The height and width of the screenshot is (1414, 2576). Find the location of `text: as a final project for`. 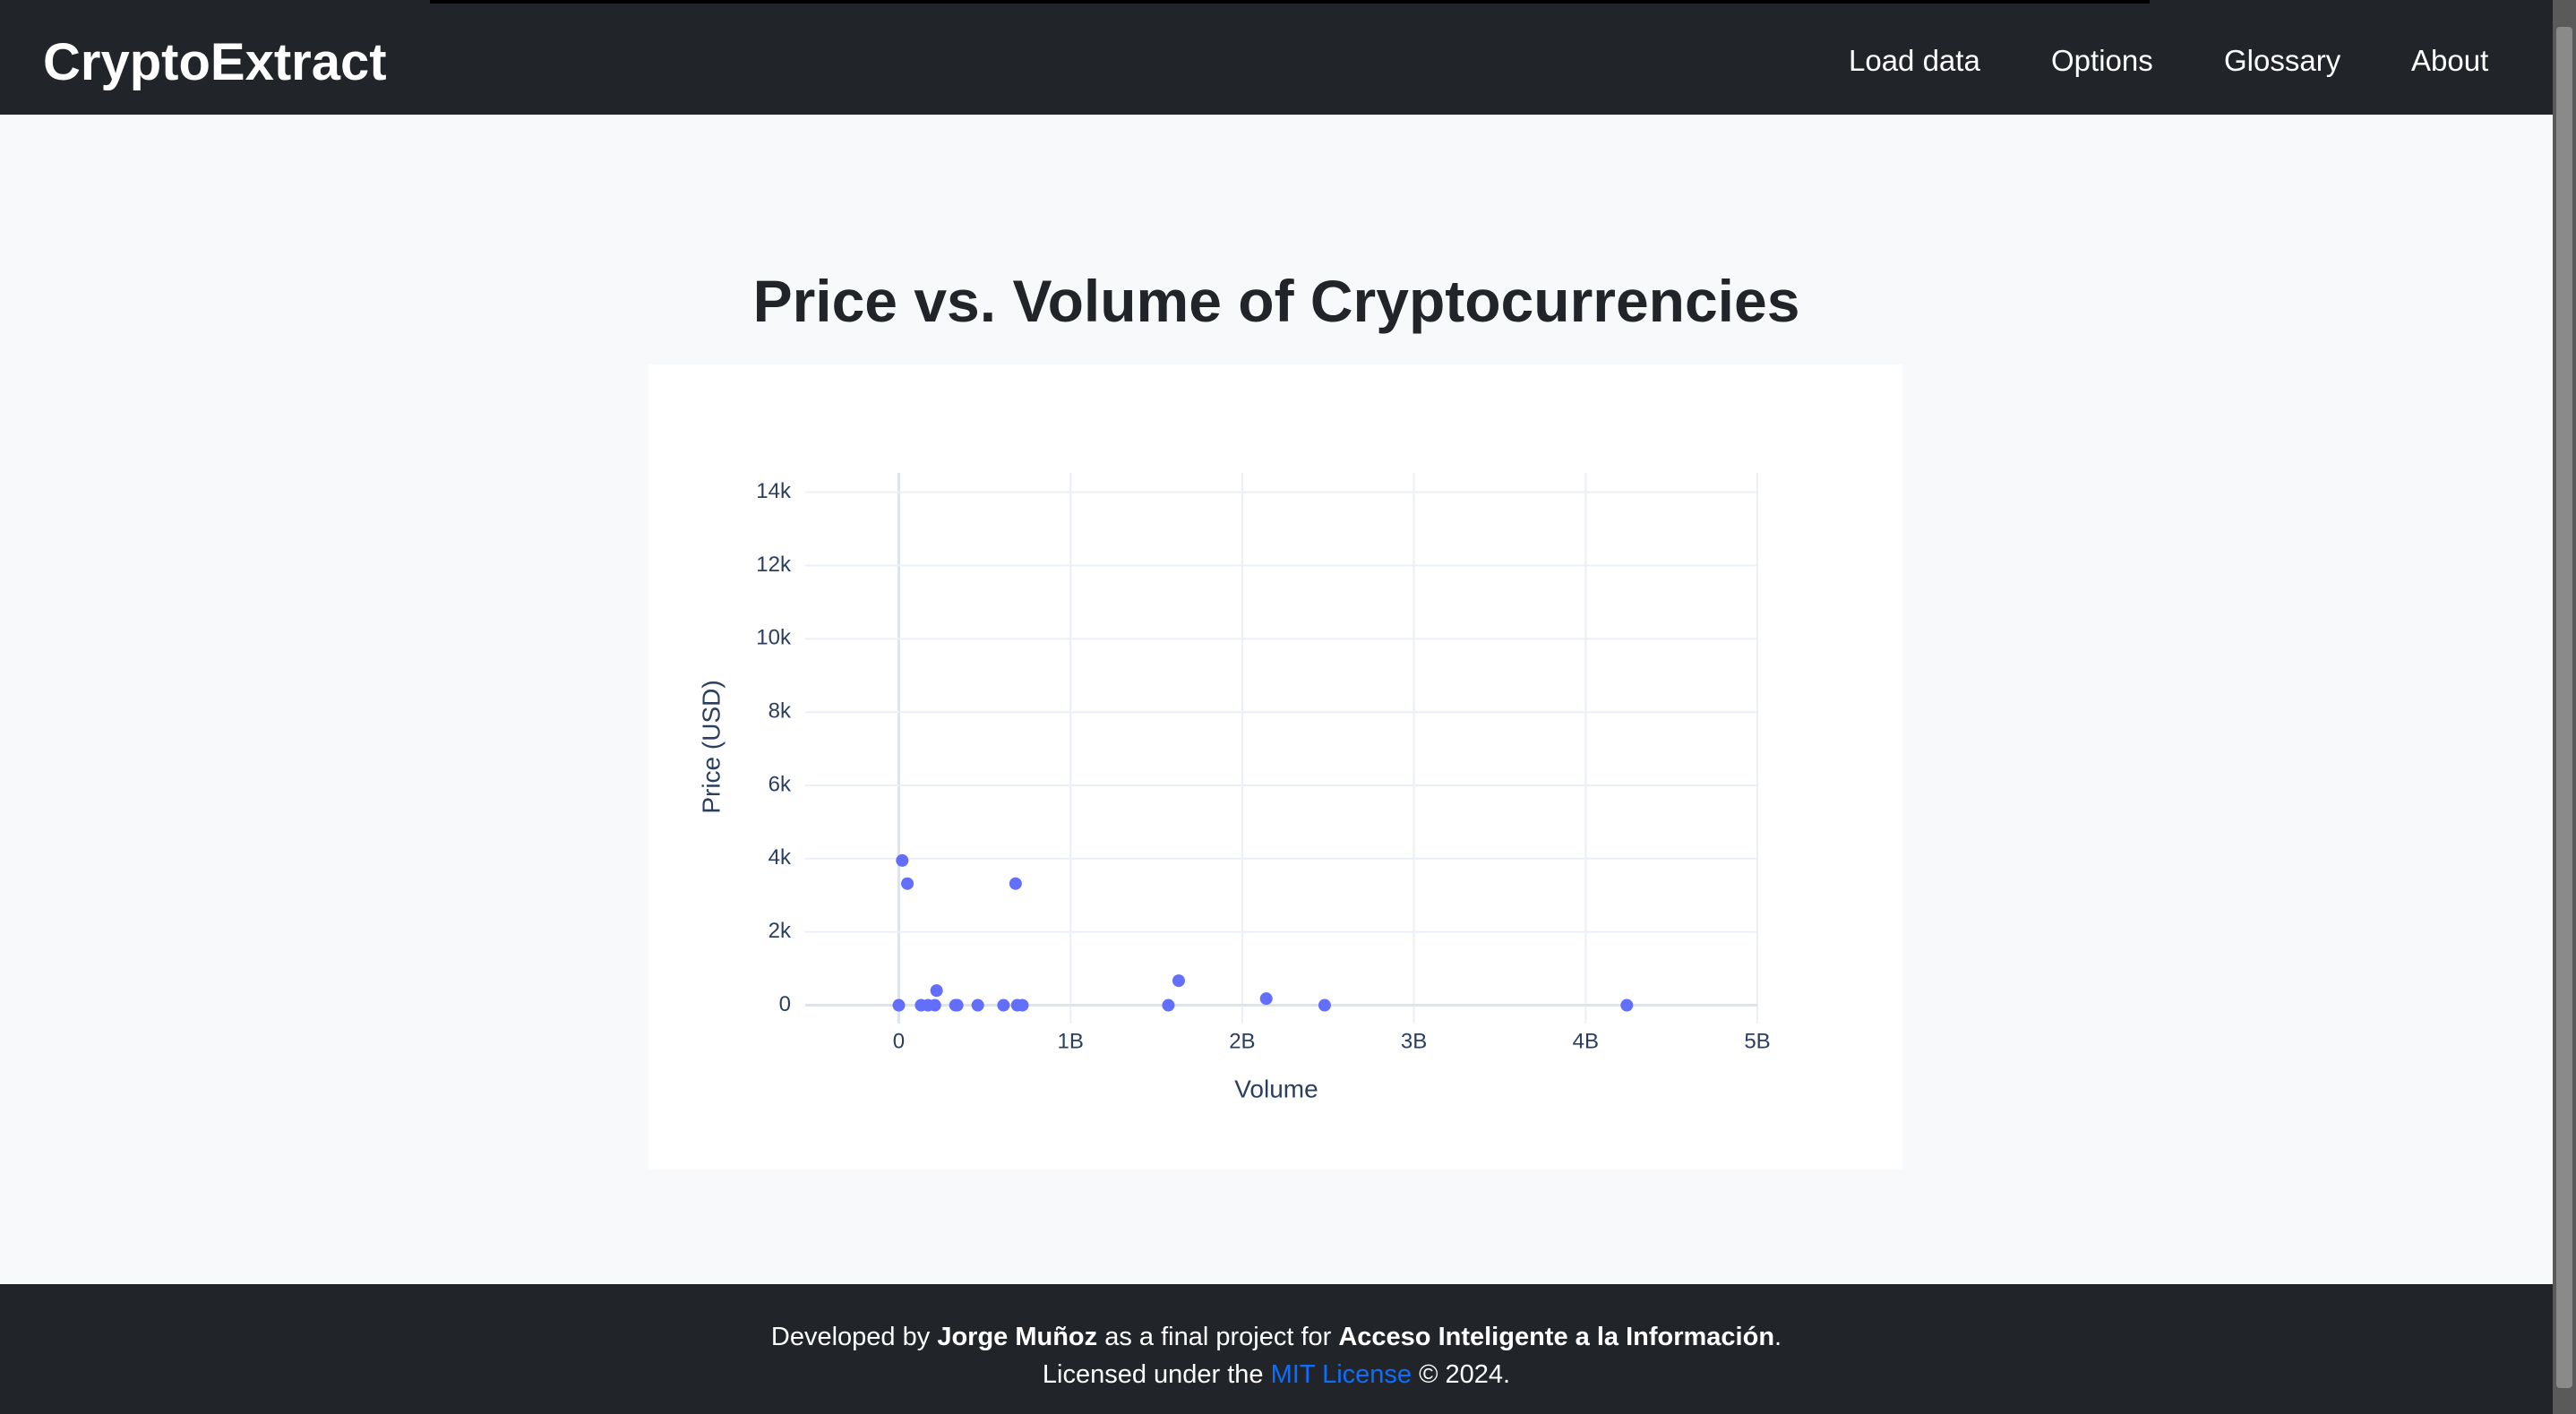

text: as a final project for is located at coordinates (1218, 1337).